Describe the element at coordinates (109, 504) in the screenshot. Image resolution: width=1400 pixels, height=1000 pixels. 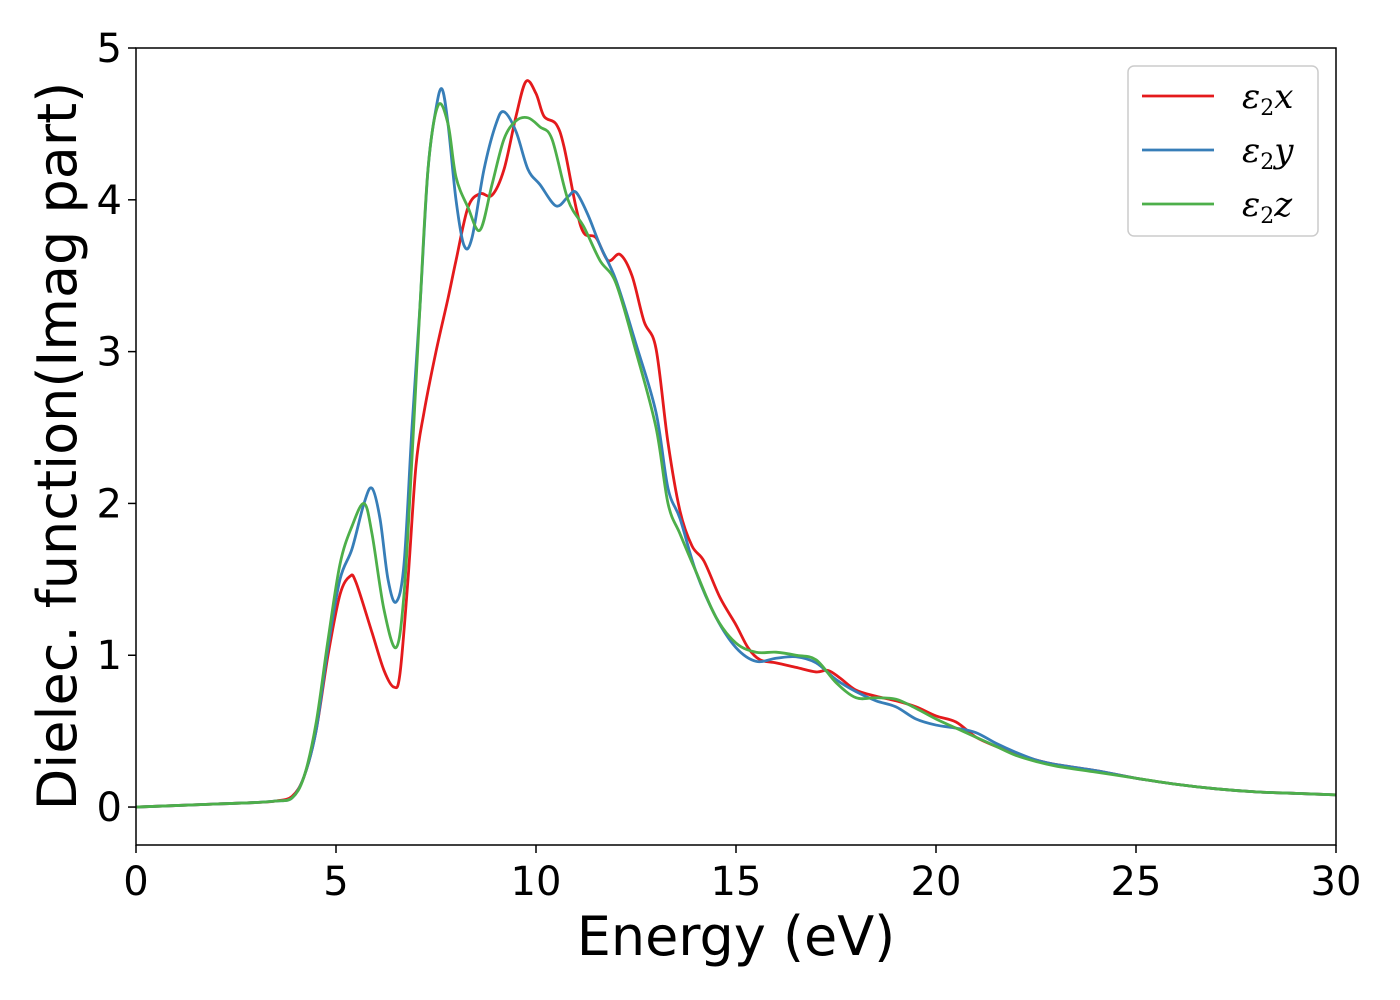
I see `y-tick-label: 2` at that location.